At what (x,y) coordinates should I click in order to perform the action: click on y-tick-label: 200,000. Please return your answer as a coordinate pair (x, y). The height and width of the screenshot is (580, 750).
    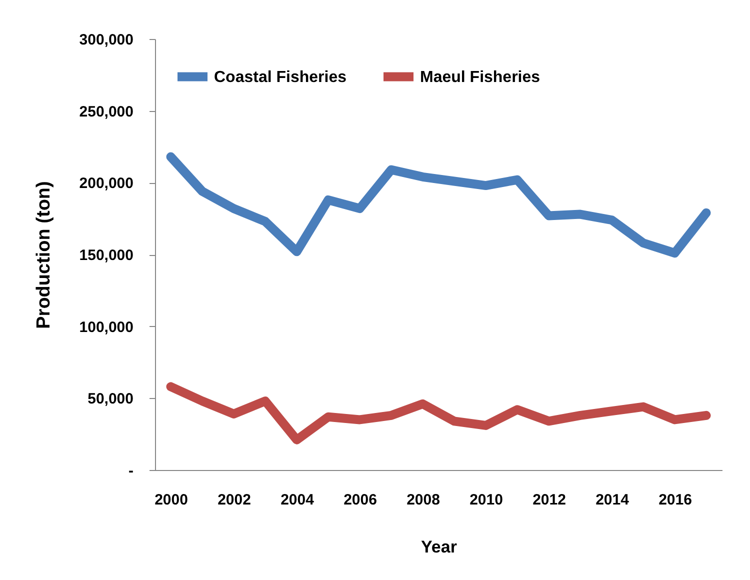
    Looking at the image, I should click on (106, 183).